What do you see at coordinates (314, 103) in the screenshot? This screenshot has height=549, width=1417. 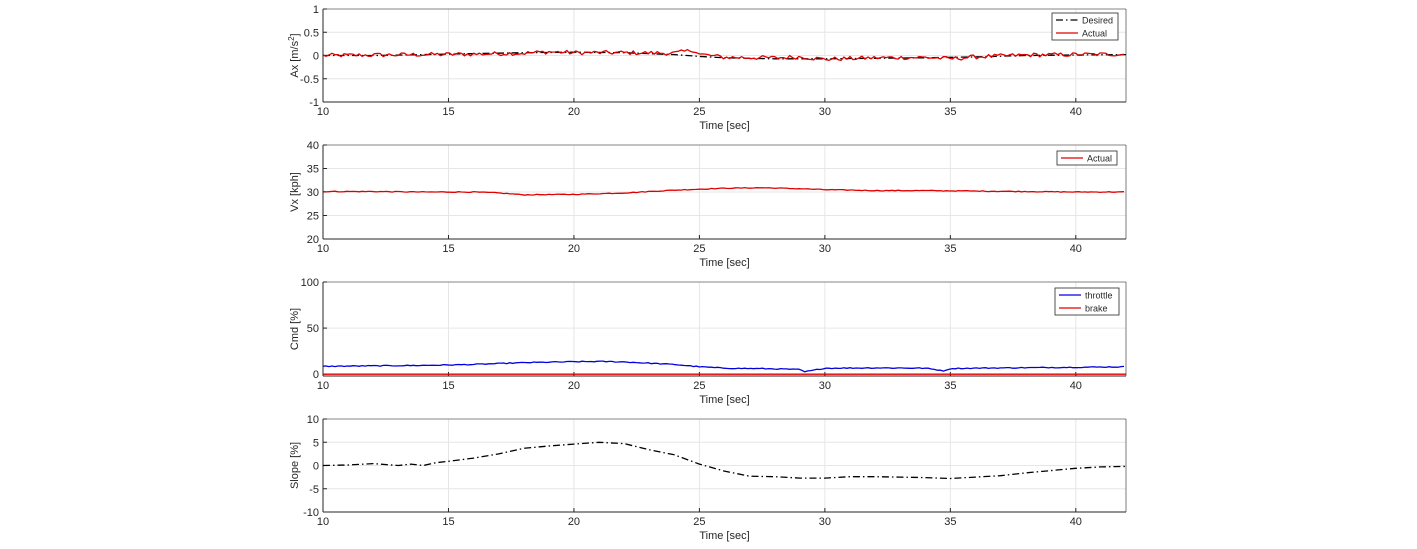 I see `y-tick-label: -1` at bounding box center [314, 103].